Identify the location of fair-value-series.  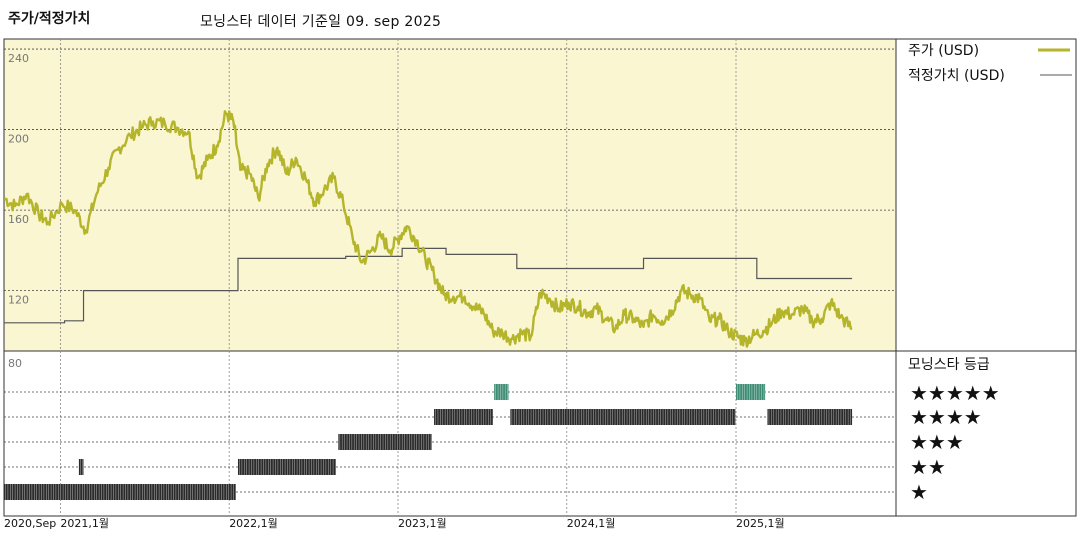
(428, 285).